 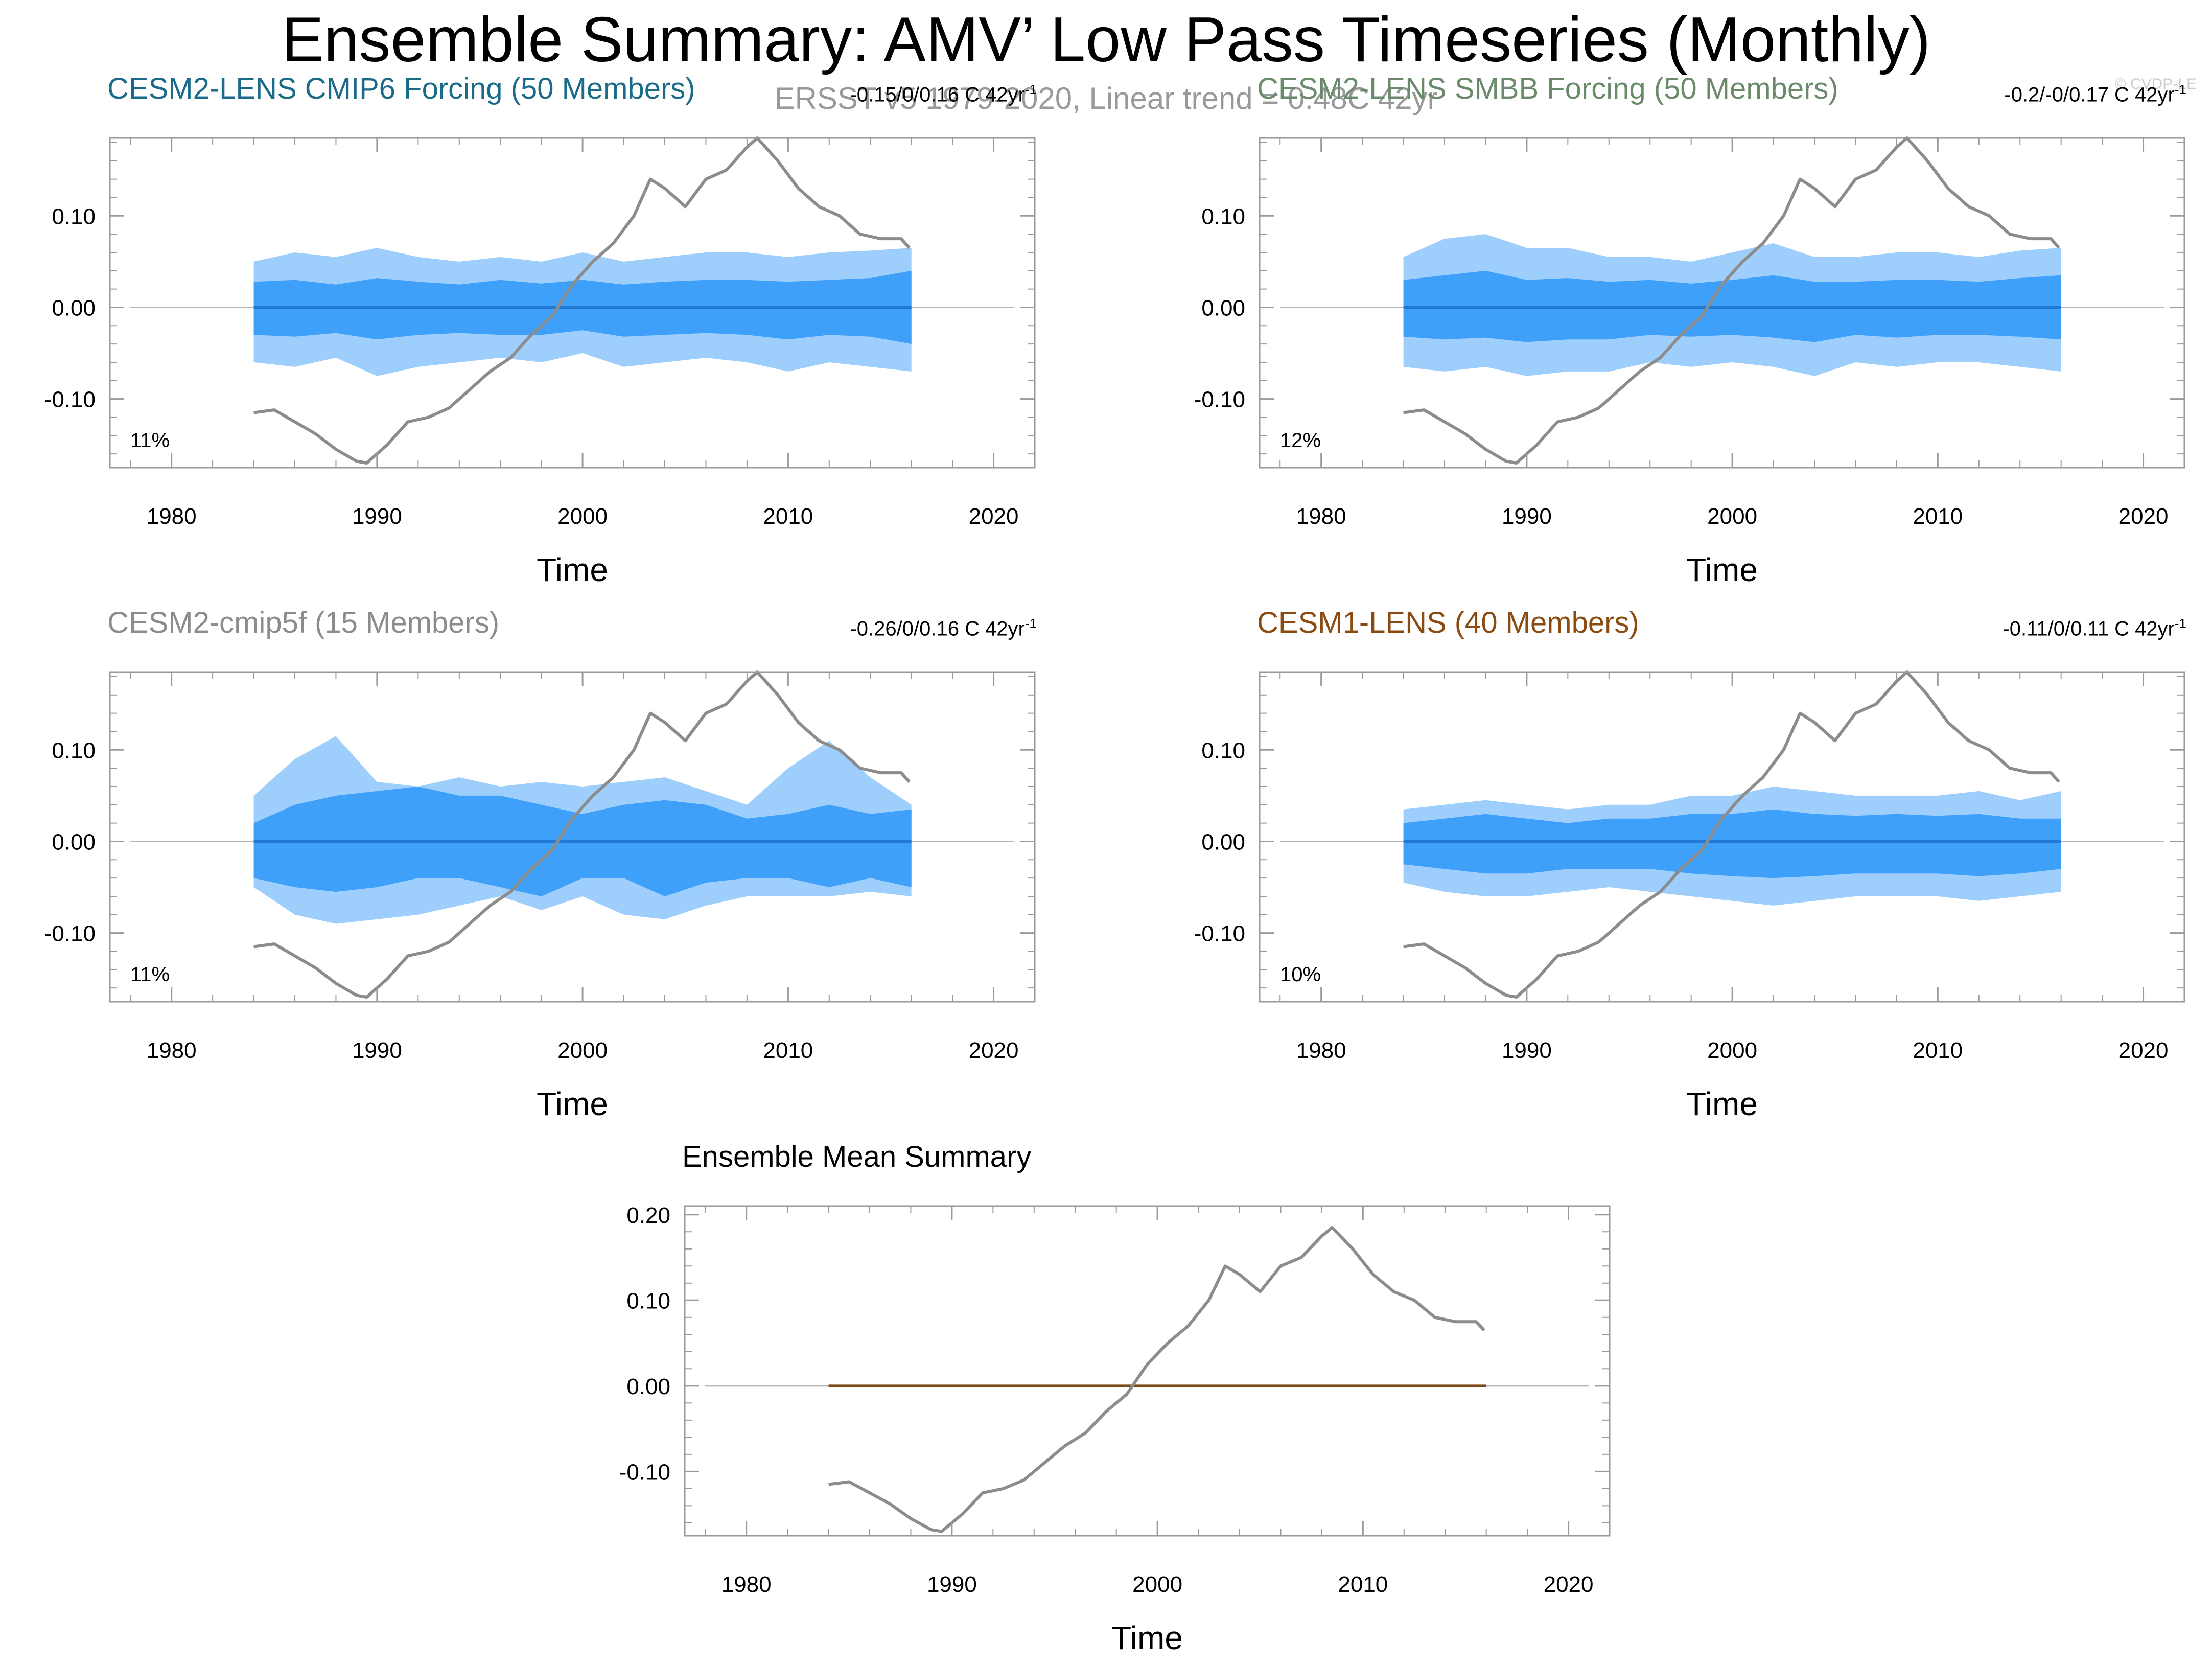 I want to click on panel-title-cesm2-lens-smbb: CESM2-LENS SMBB Forcing (50 Members), so click(x=1547, y=88).